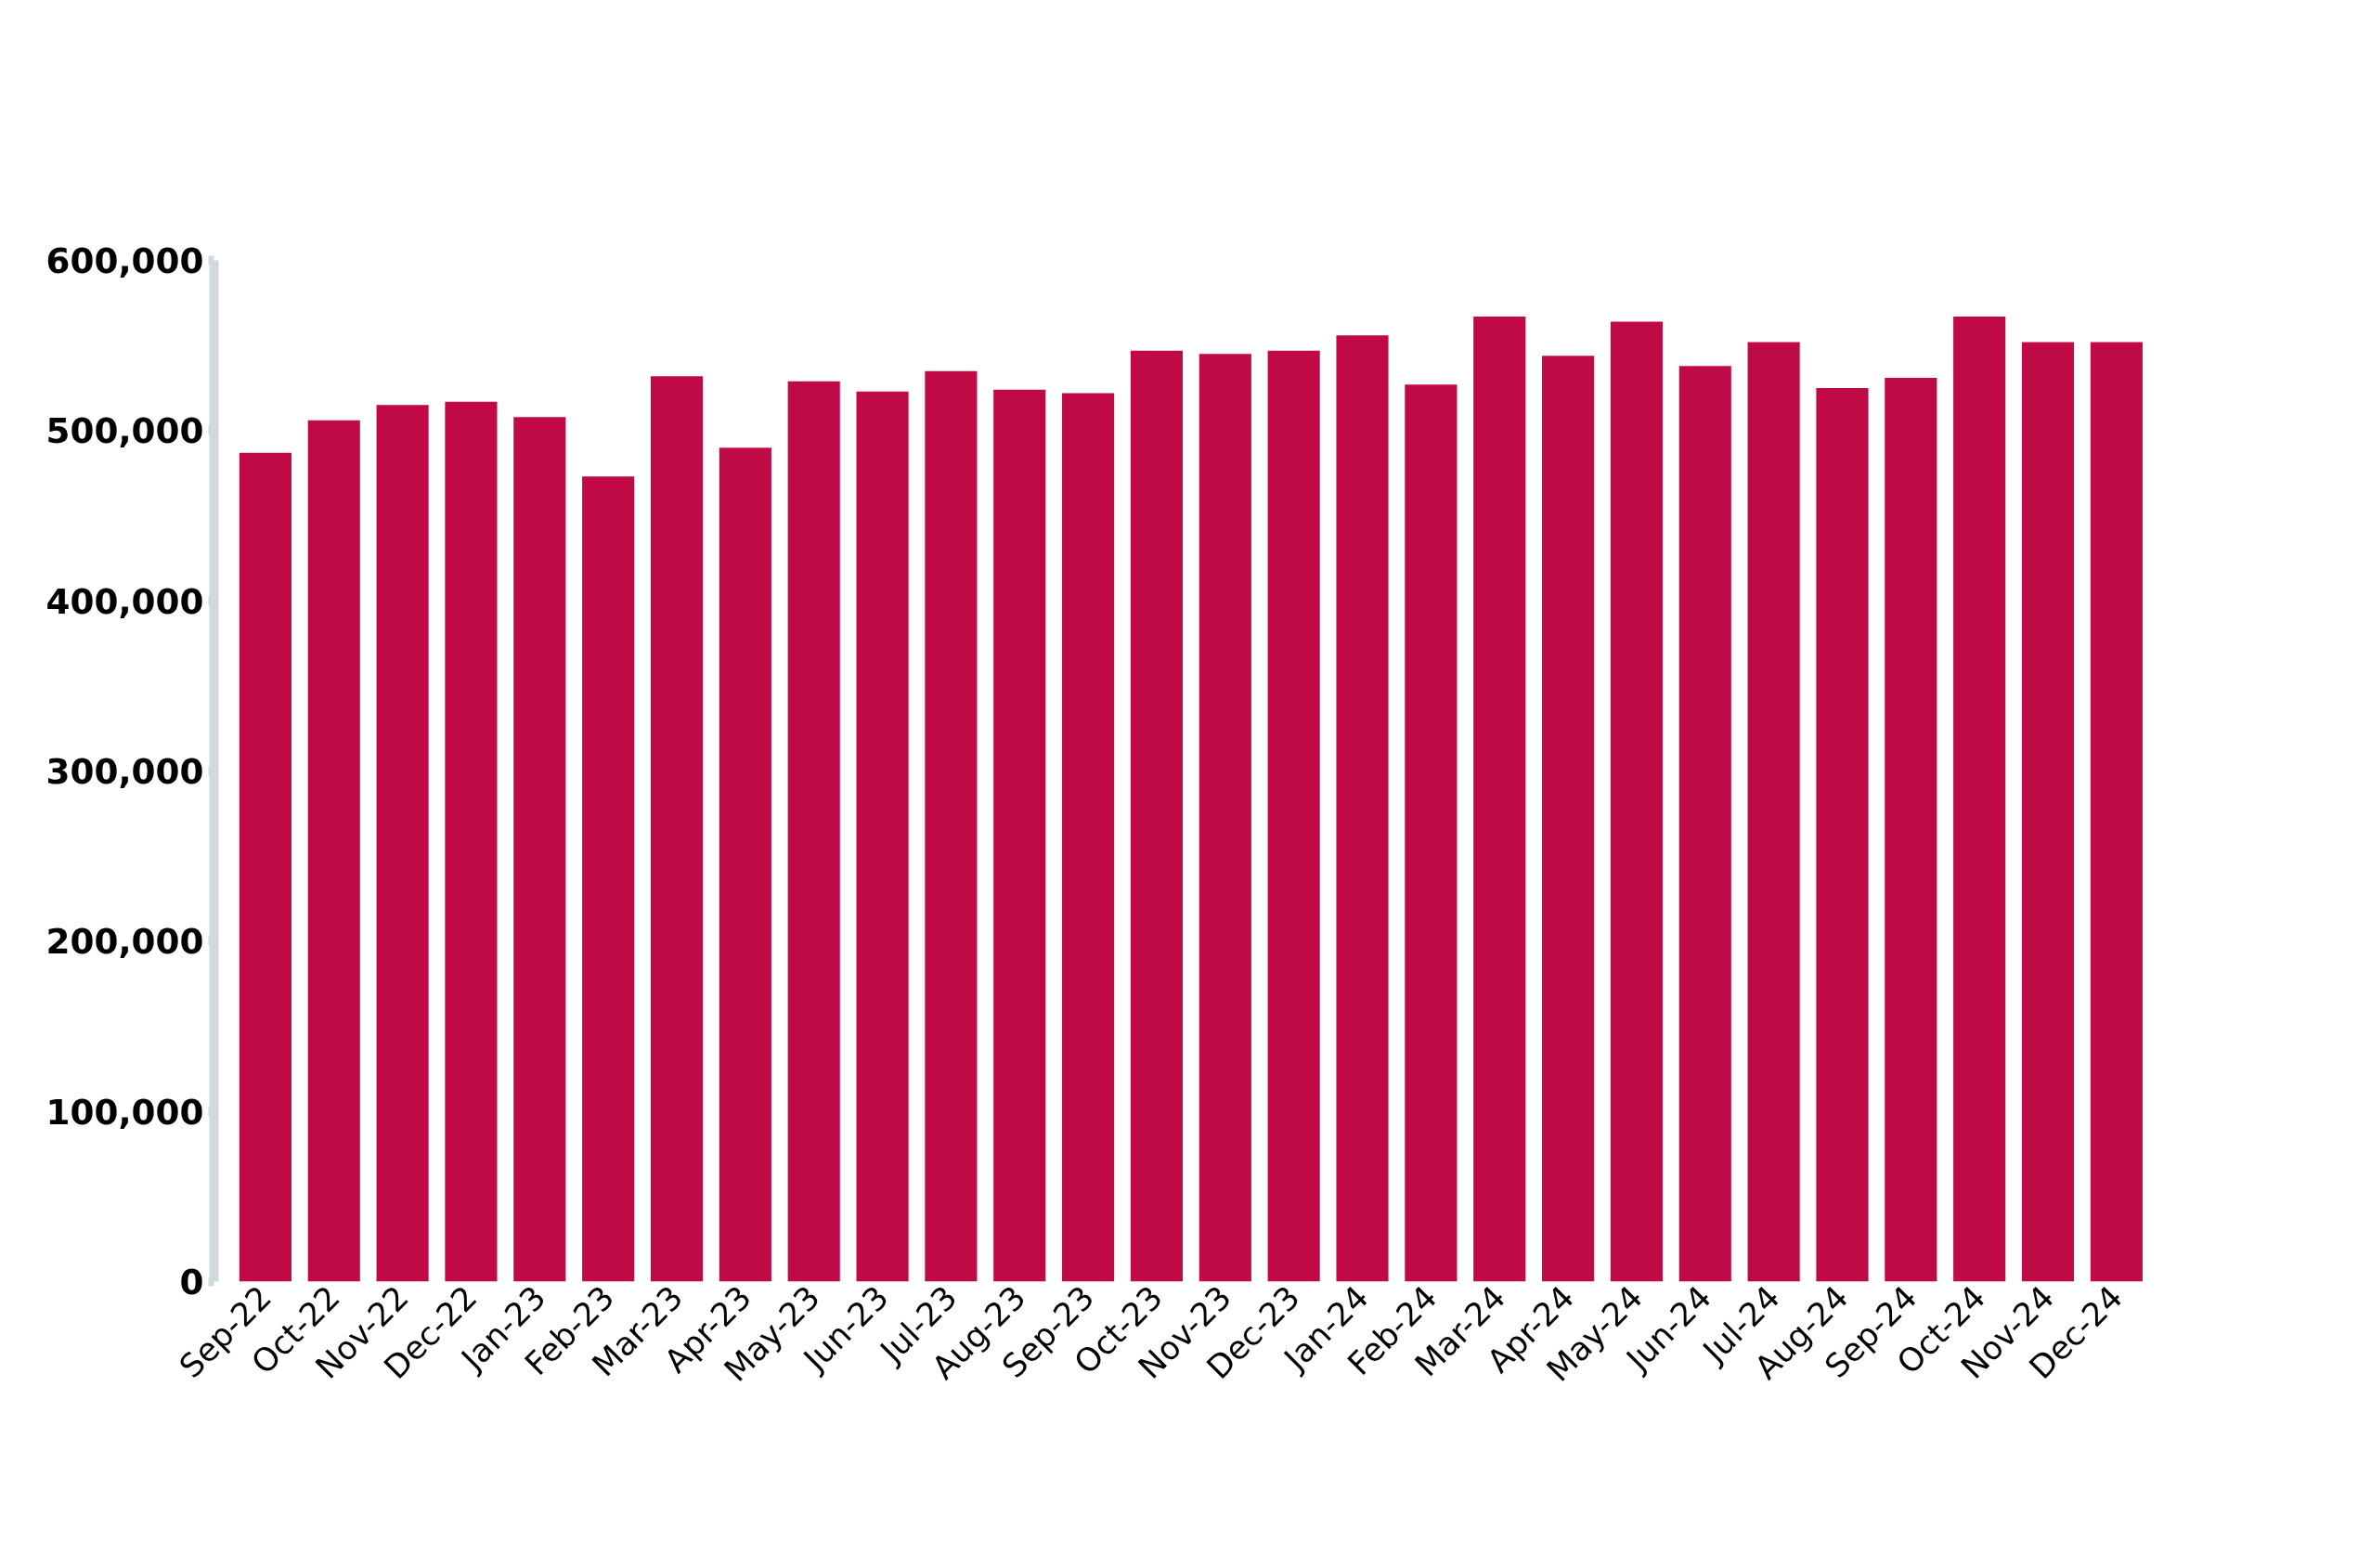 This screenshot has width=2358, height=1568. What do you see at coordinates (124, 942) in the screenshot?
I see `y-tick-label: 200,000` at bounding box center [124, 942].